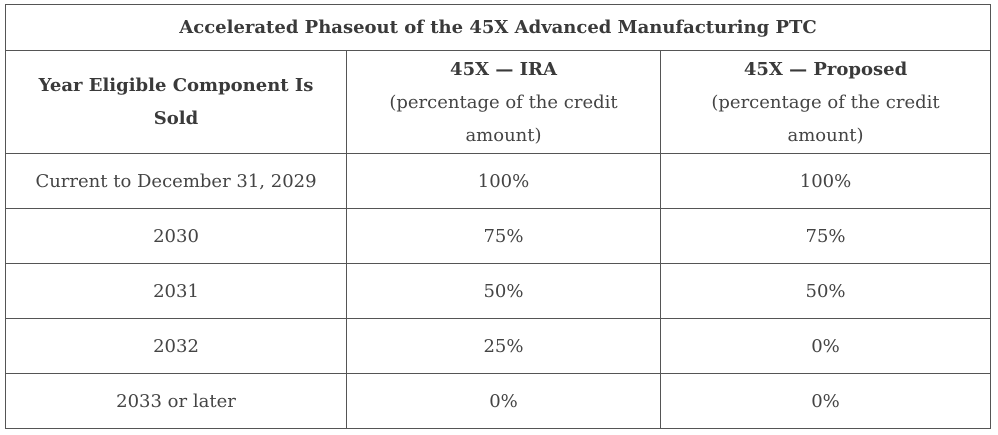  What do you see at coordinates (503, 401) in the screenshot?
I see `cell-ira: 0%` at bounding box center [503, 401].